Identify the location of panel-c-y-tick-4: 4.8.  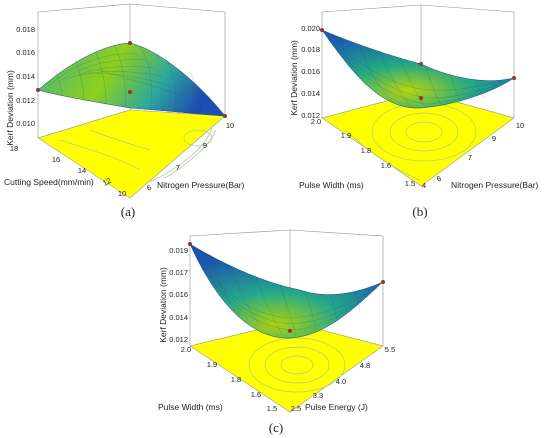
(365, 365).